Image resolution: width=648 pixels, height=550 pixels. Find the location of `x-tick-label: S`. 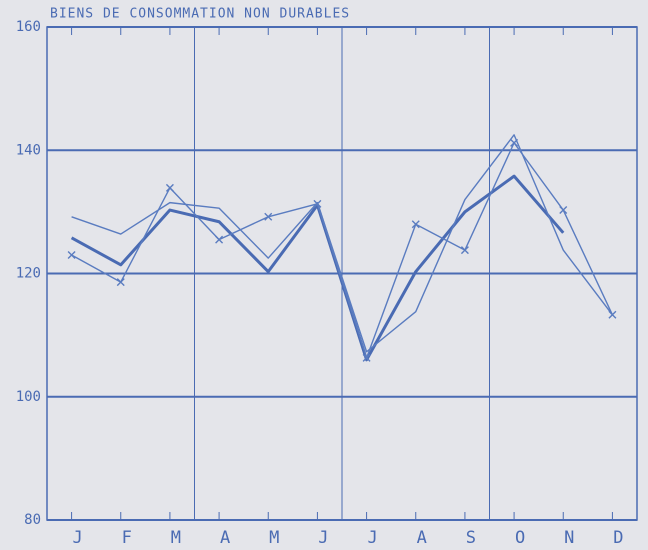

x-tick-label: S is located at coordinates (471, 538).